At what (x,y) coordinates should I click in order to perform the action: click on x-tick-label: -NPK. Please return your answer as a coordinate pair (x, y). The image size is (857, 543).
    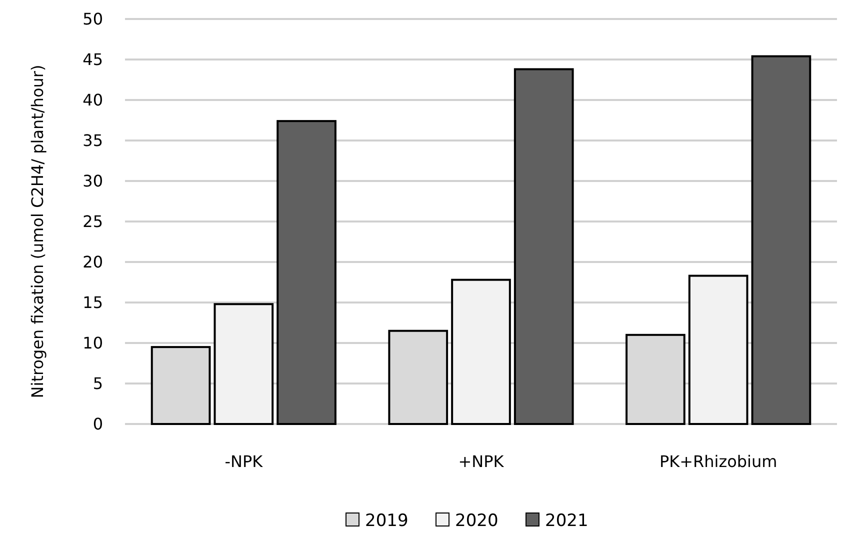
    Looking at the image, I should click on (244, 461).